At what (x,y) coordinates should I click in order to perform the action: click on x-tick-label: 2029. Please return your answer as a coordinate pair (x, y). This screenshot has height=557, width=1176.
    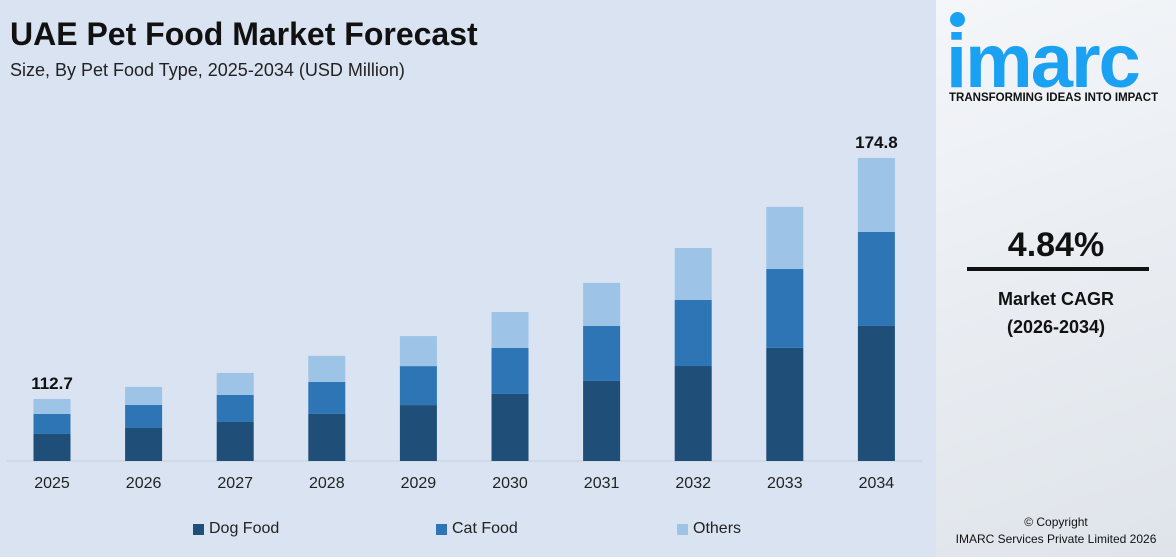
    Looking at the image, I should click on (419, 483).